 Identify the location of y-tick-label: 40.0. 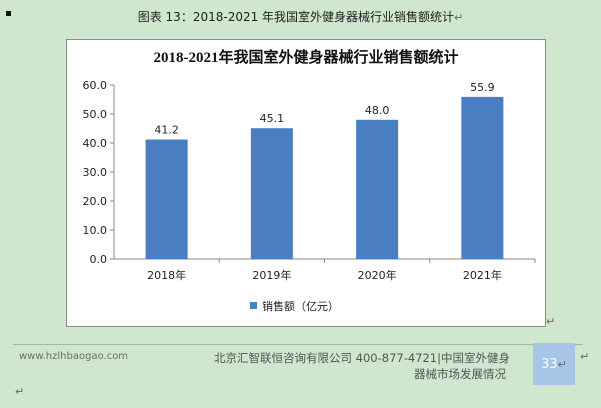
(95, 143).